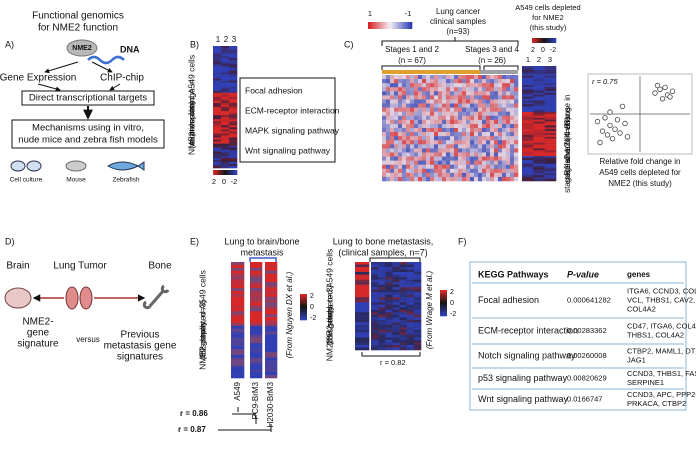  Describe the element at coordinates (527, 355) in the screenshot. I see `label: Notch signaling pathway` at that location.